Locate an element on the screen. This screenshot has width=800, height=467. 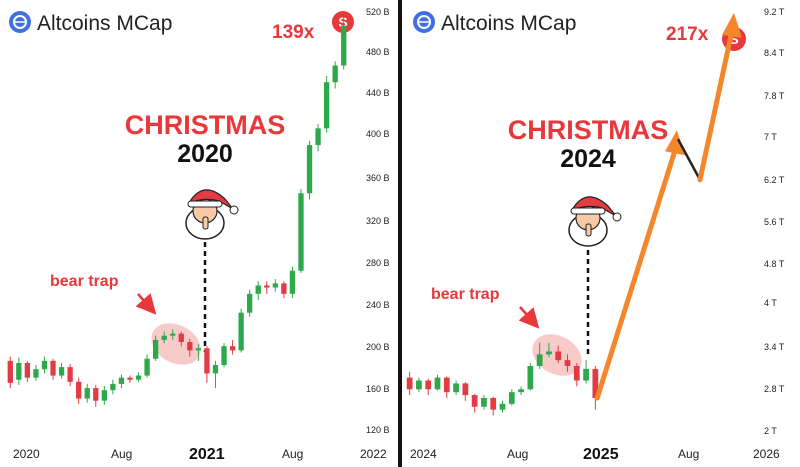
x-axis: 2020 Aug 2021 Aug 2022 is located at coordinates (200, 454).